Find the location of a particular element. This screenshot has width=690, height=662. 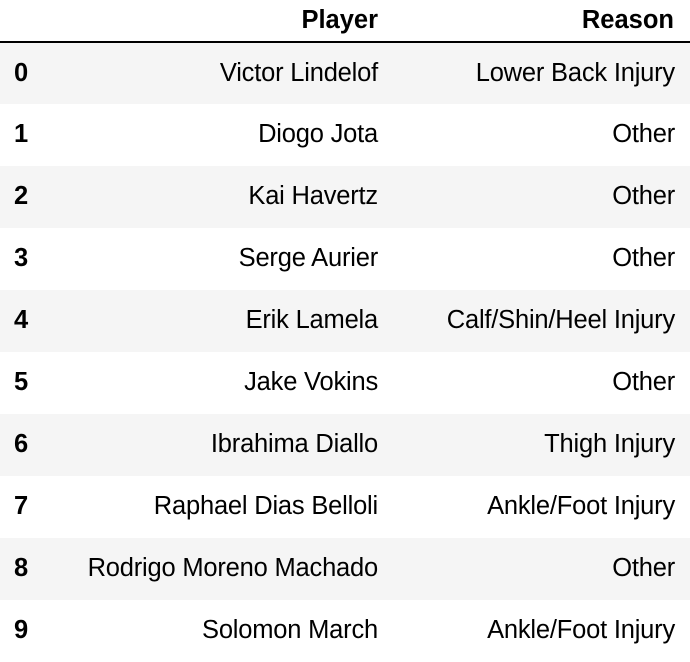

player-cell: Serge Aurier is located at coordinates (308, 258).